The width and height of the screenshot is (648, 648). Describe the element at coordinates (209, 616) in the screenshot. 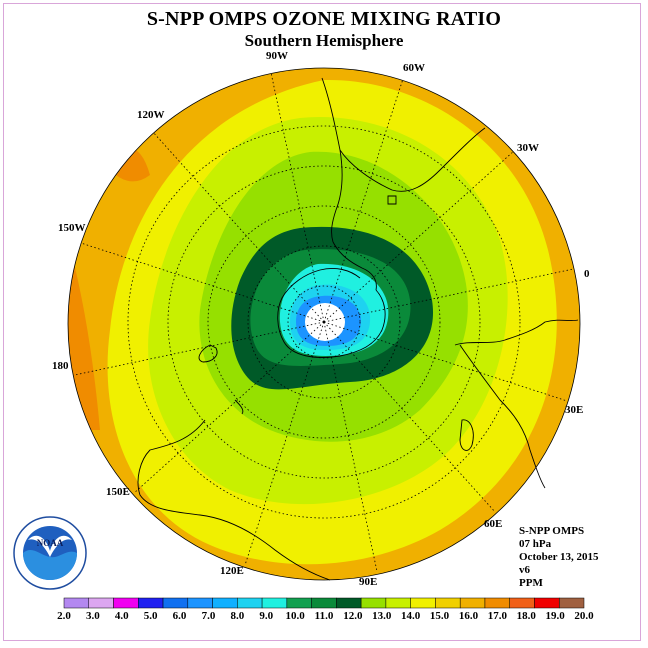

I see `colorbar-tick-label: 7.0` at that location.